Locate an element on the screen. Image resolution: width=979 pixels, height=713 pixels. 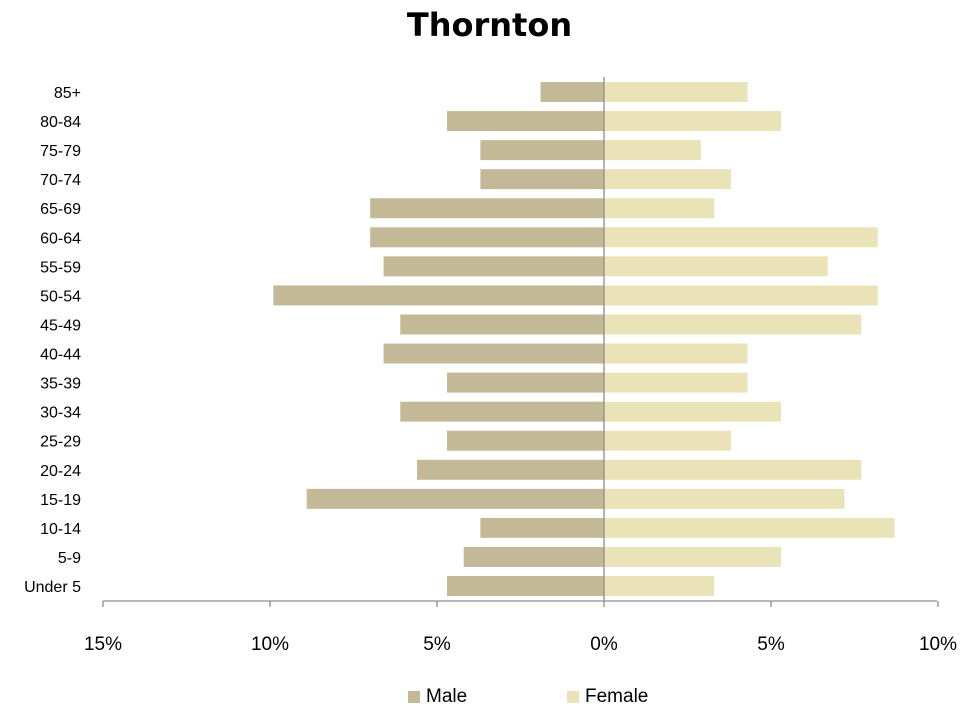
category-label-15-19: 15-19 is located at coordinates (60, 500).